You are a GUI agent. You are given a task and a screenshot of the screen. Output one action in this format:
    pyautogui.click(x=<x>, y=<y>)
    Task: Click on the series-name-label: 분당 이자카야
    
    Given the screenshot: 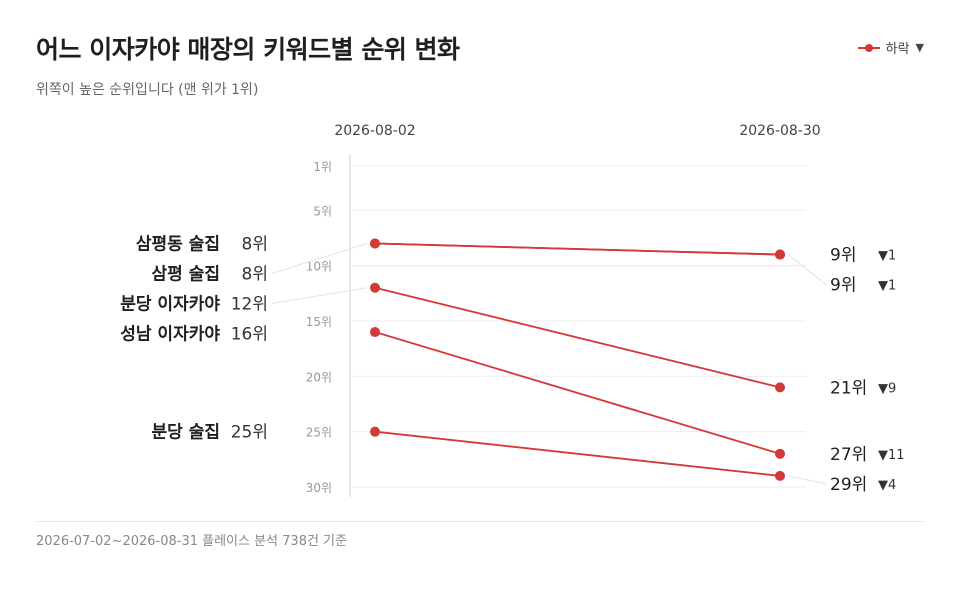 What is the action you would take?
    pyautogui.click(x=170, y=304)
    